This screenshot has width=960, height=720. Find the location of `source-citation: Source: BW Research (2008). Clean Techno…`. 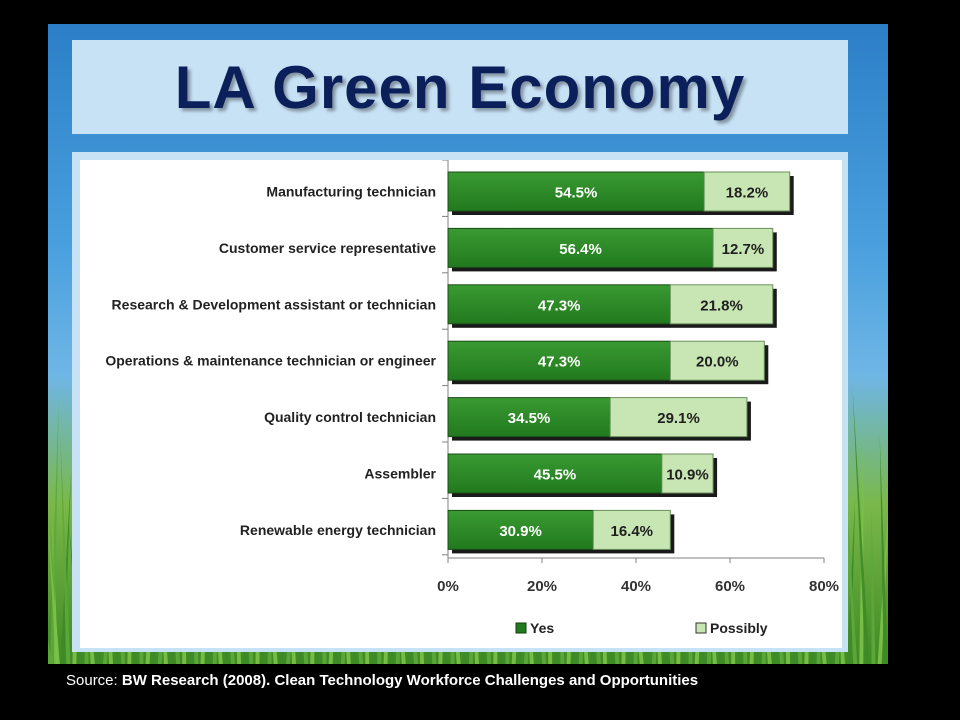

source-citation: Source: BW Research (2008). Clean Techno… is located at coordinates (496, 680).